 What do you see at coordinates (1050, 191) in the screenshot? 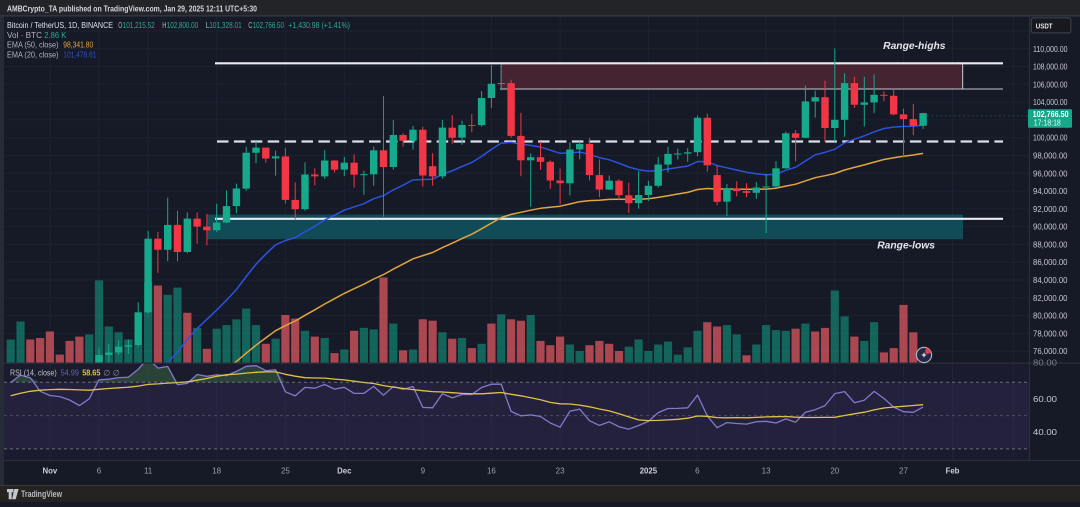
I see `svg-text: 94,000.00` at bounding box center [1050, 191].